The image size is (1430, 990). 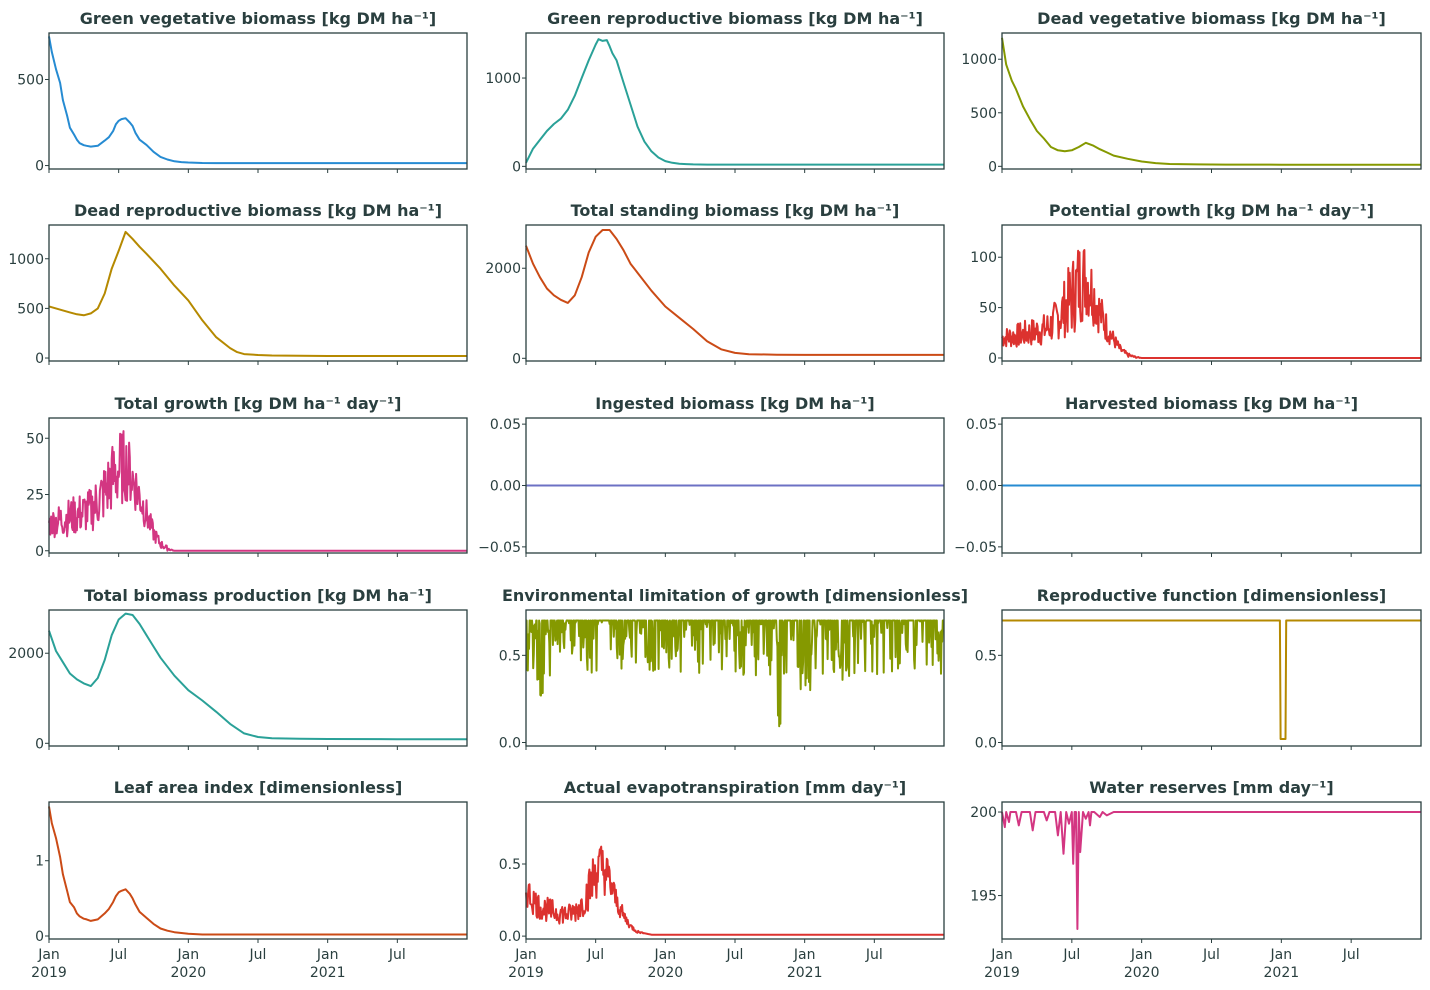 I want to click on panel-title: Potential growth [kg DM ha⁻¹ day⁻¹], so click(x=1211, y=210).